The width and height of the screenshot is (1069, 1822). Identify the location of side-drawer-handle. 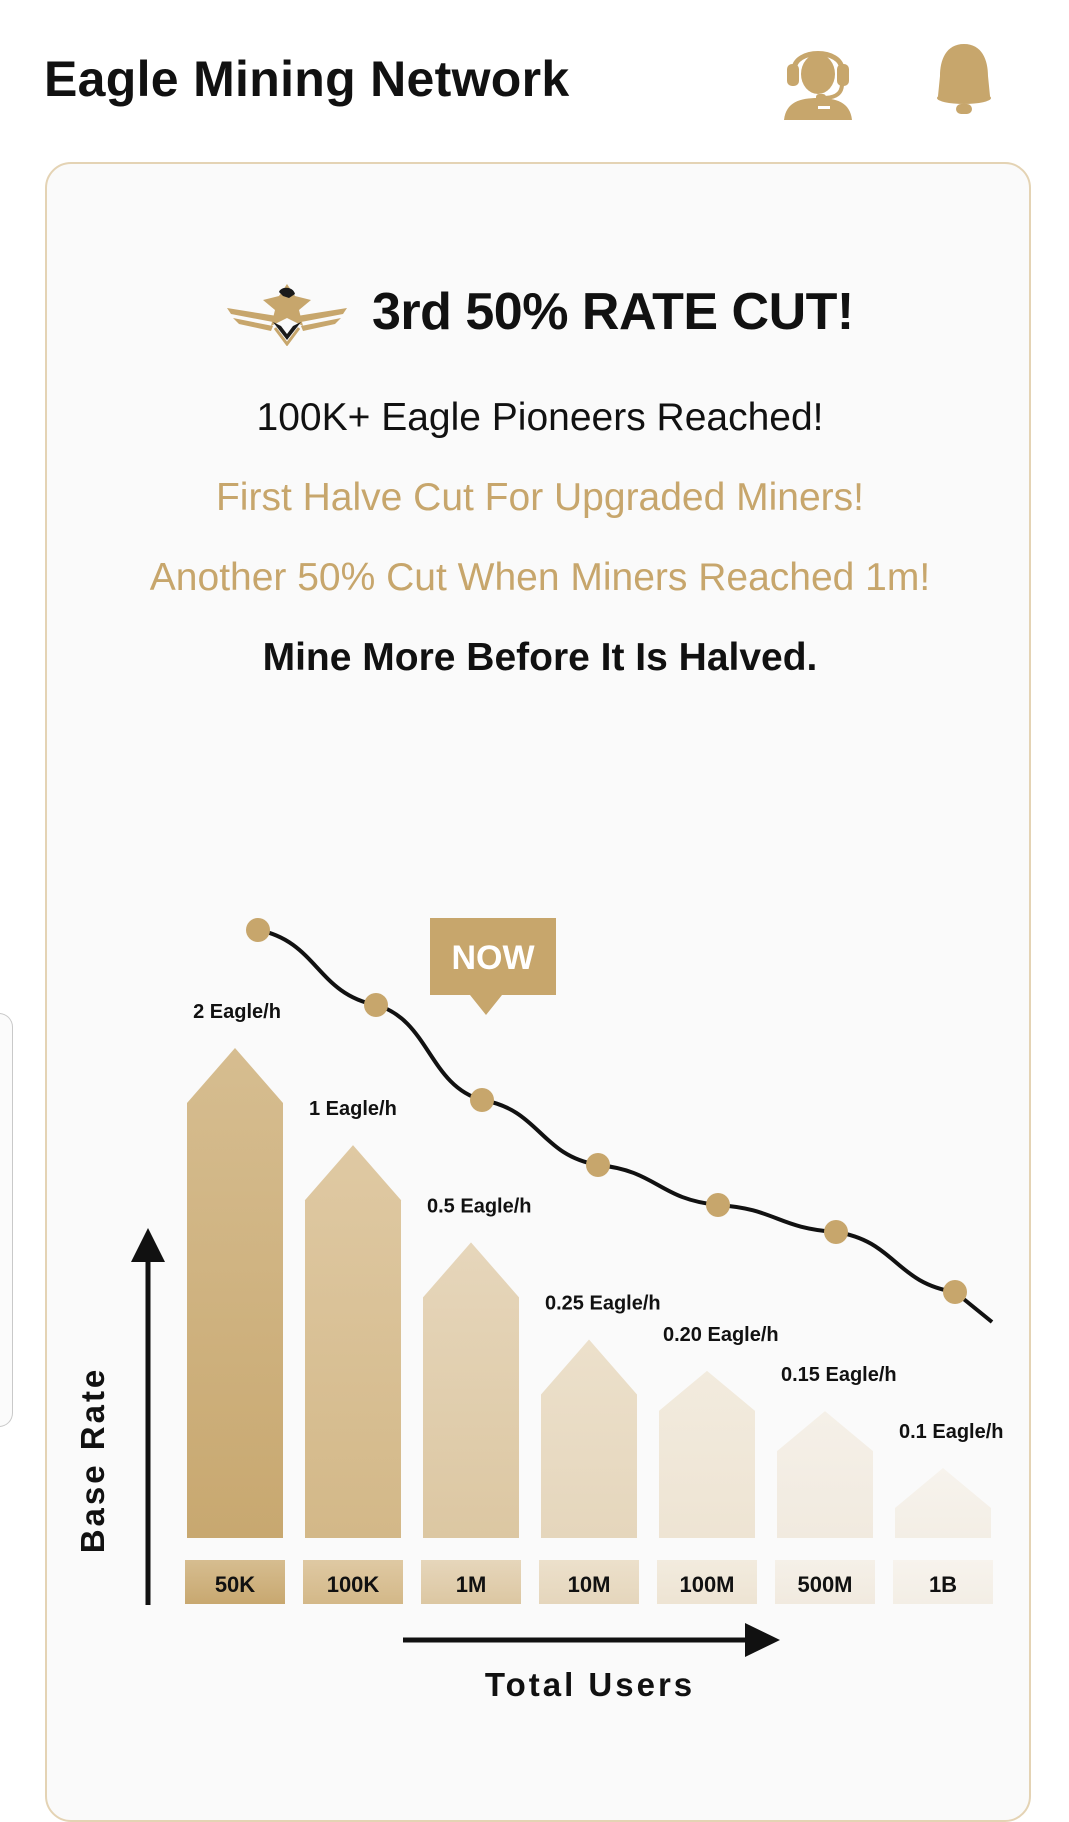
(6, 1220).